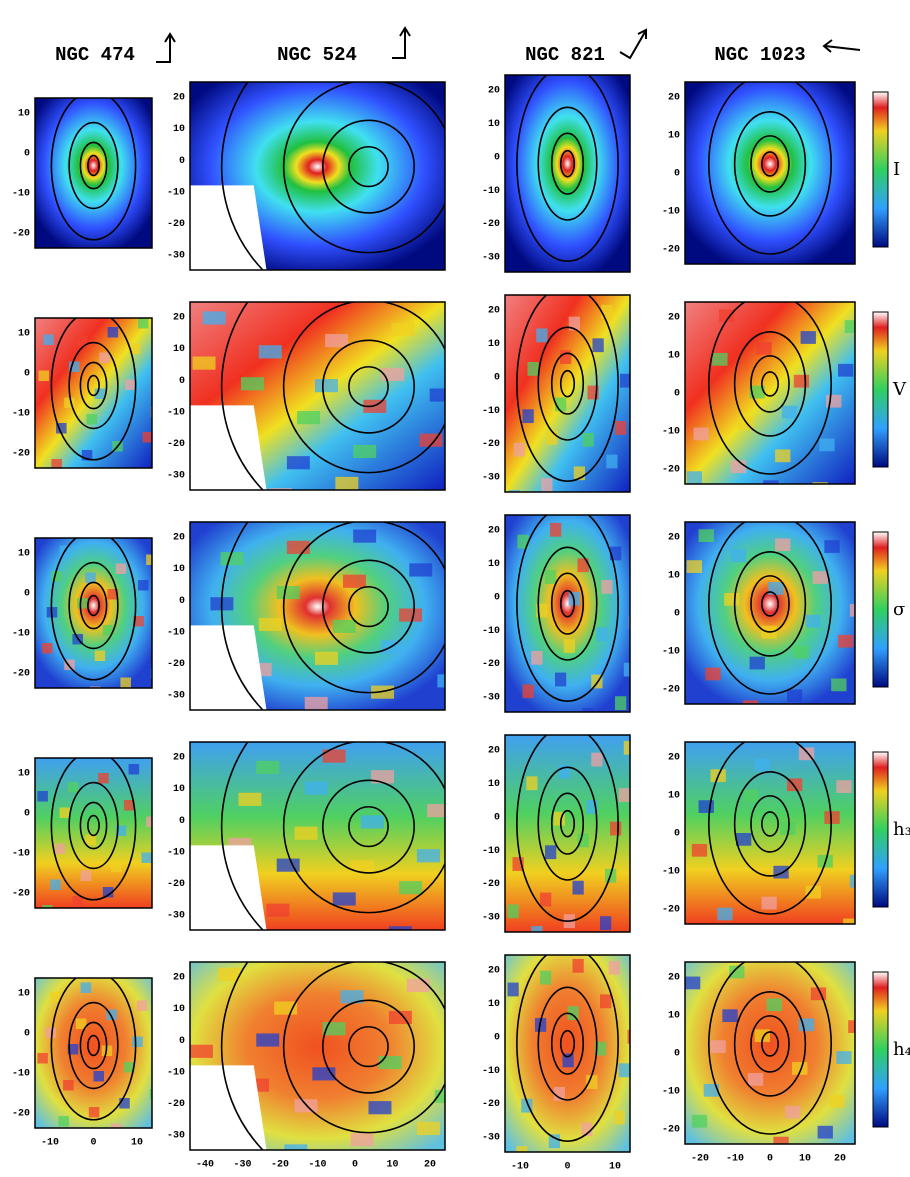  I want to click on x-tick-label: -20, so click(280, 1165).